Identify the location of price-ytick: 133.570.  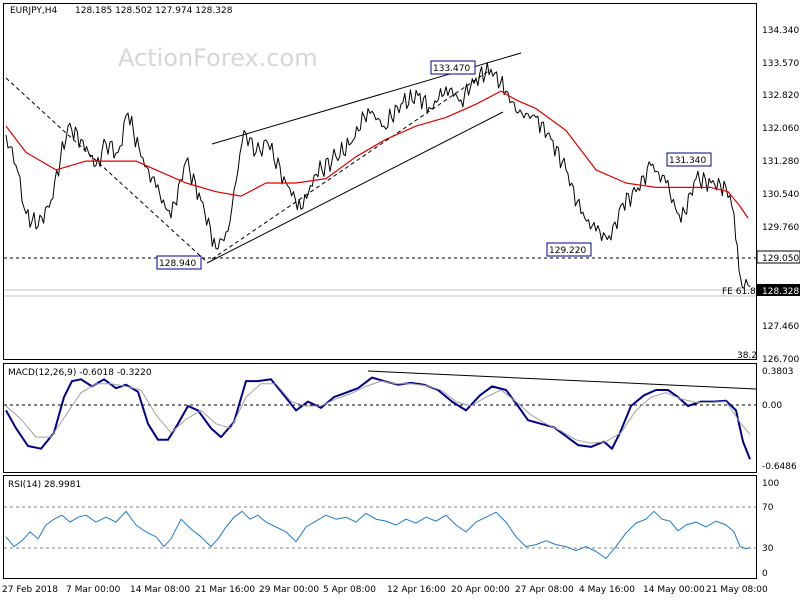
(780, 64).